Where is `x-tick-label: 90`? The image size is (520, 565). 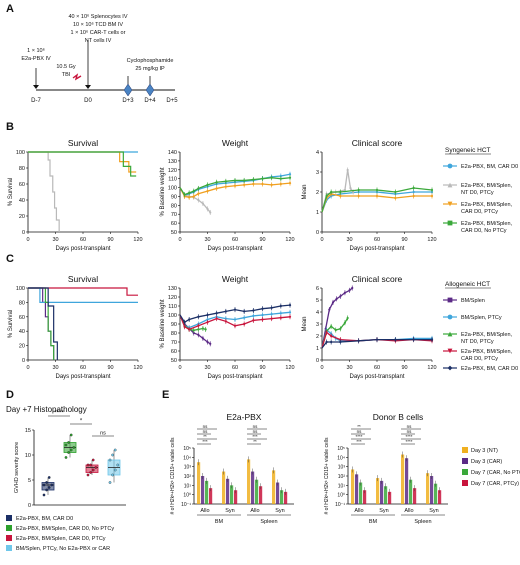
x-tick-label: 90 is located at coordinates (404, 368).